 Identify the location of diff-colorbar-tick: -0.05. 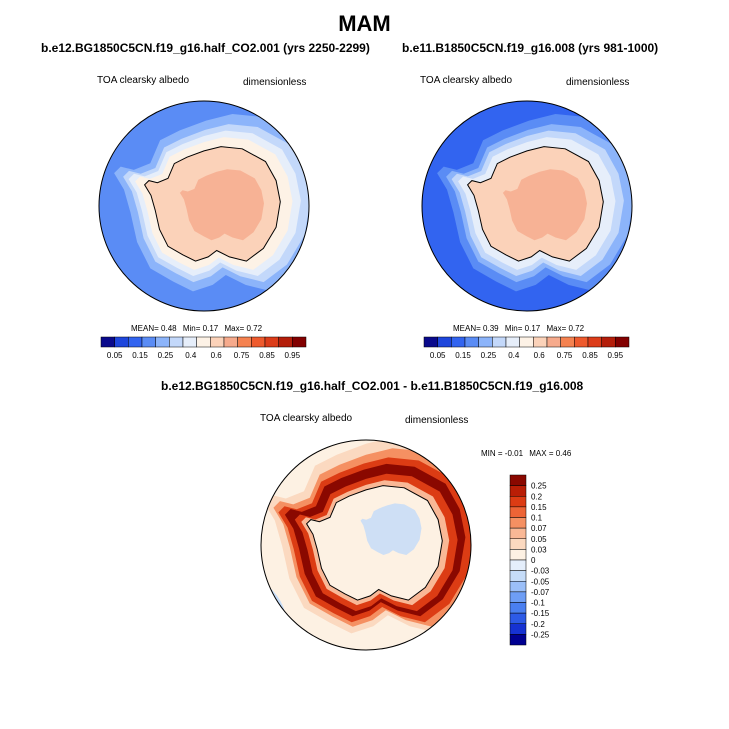
(540, 581).